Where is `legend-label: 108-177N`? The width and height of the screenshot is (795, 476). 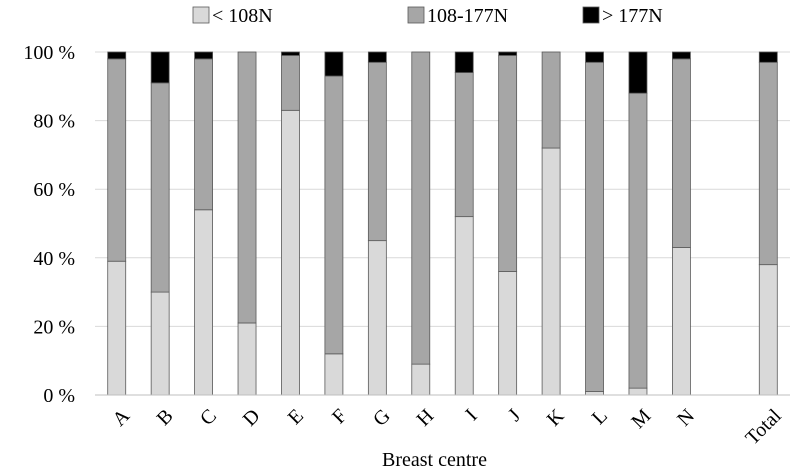
legend-label: 108-177N is located at coordinates (467, 16).